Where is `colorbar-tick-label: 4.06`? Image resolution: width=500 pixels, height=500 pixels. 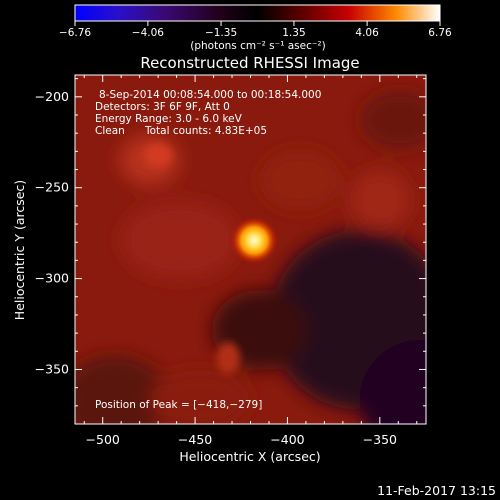 colorbar-tick-label: 4.06 is located at coordinates (367, 33).